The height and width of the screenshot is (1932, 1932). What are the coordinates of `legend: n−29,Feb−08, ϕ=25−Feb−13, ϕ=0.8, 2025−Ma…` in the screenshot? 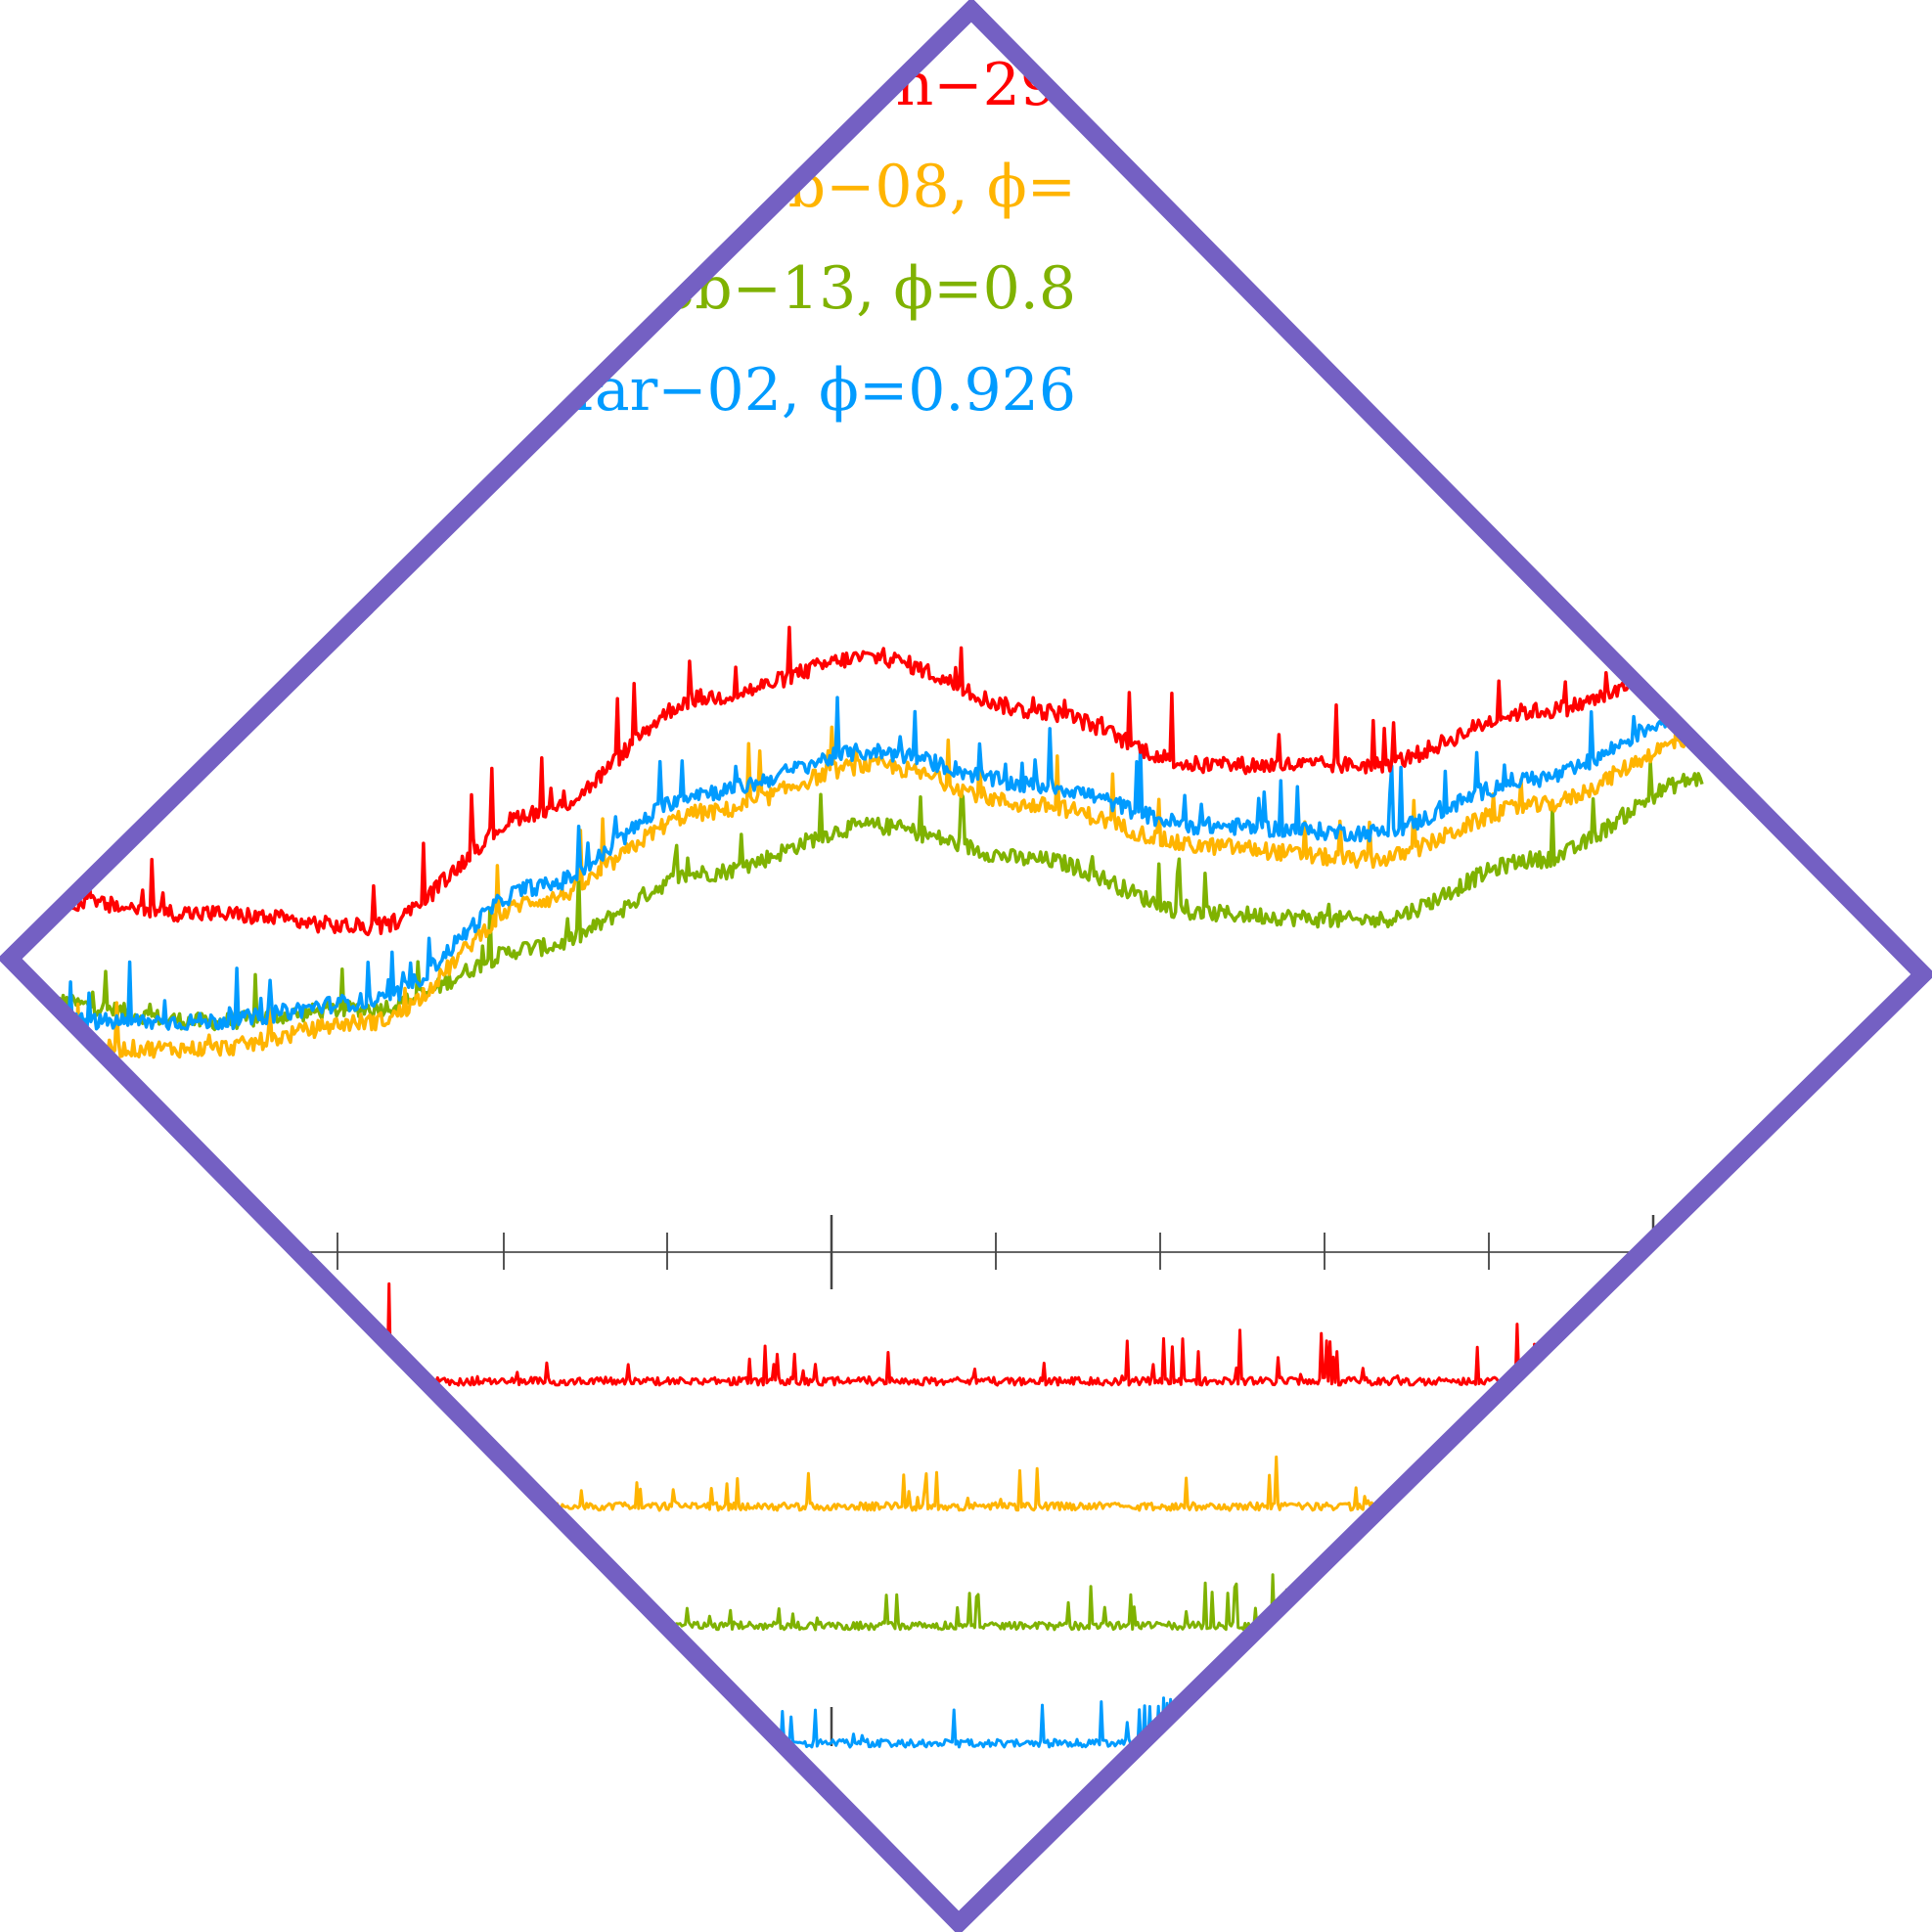 It's located at (687, 238).